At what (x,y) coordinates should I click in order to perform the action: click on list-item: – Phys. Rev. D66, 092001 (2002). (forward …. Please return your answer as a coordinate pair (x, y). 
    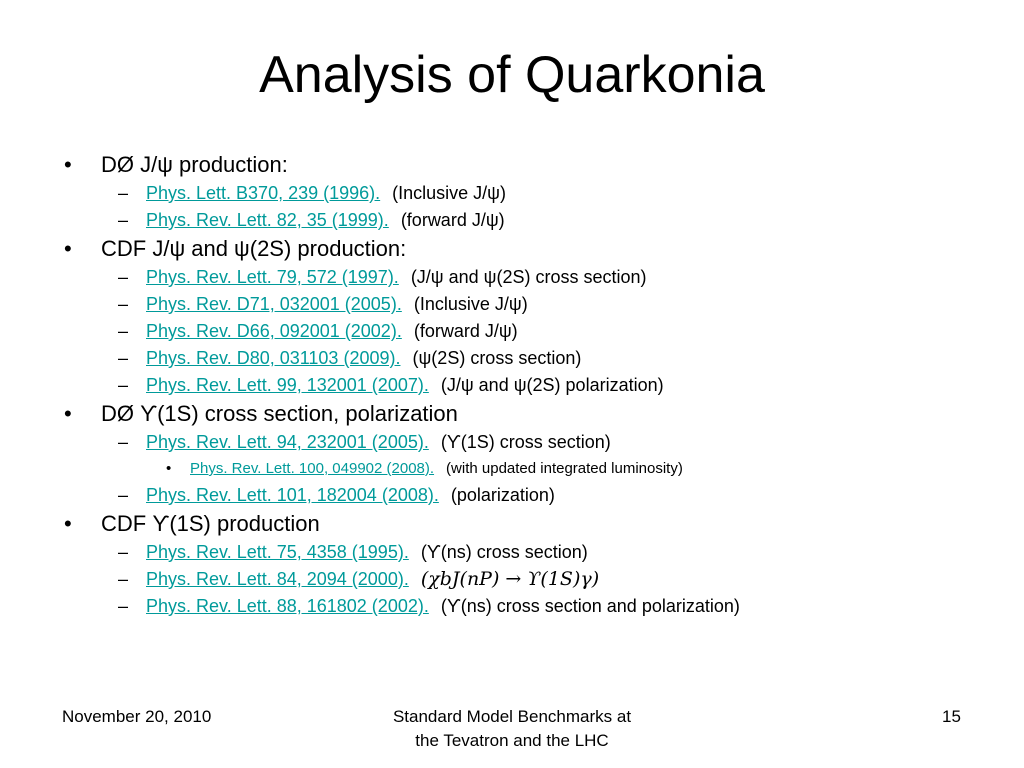
    Looking at the image, I should click on (512, 331).